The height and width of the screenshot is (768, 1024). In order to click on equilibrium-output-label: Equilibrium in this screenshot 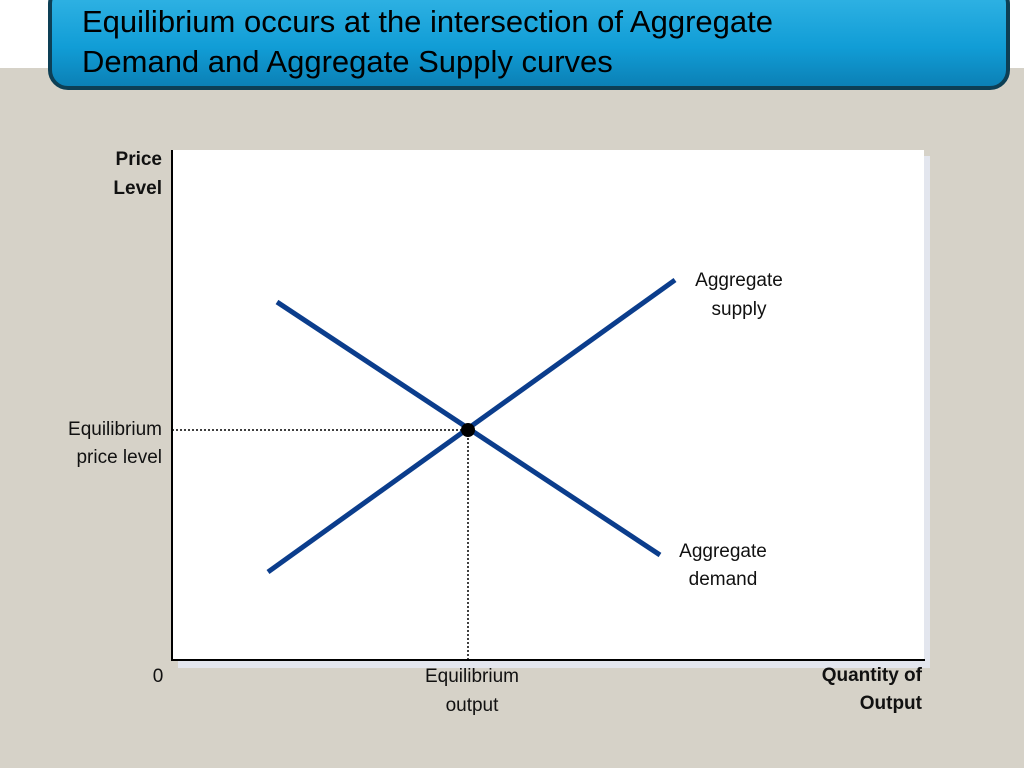, I will do `click(472, 676)`.